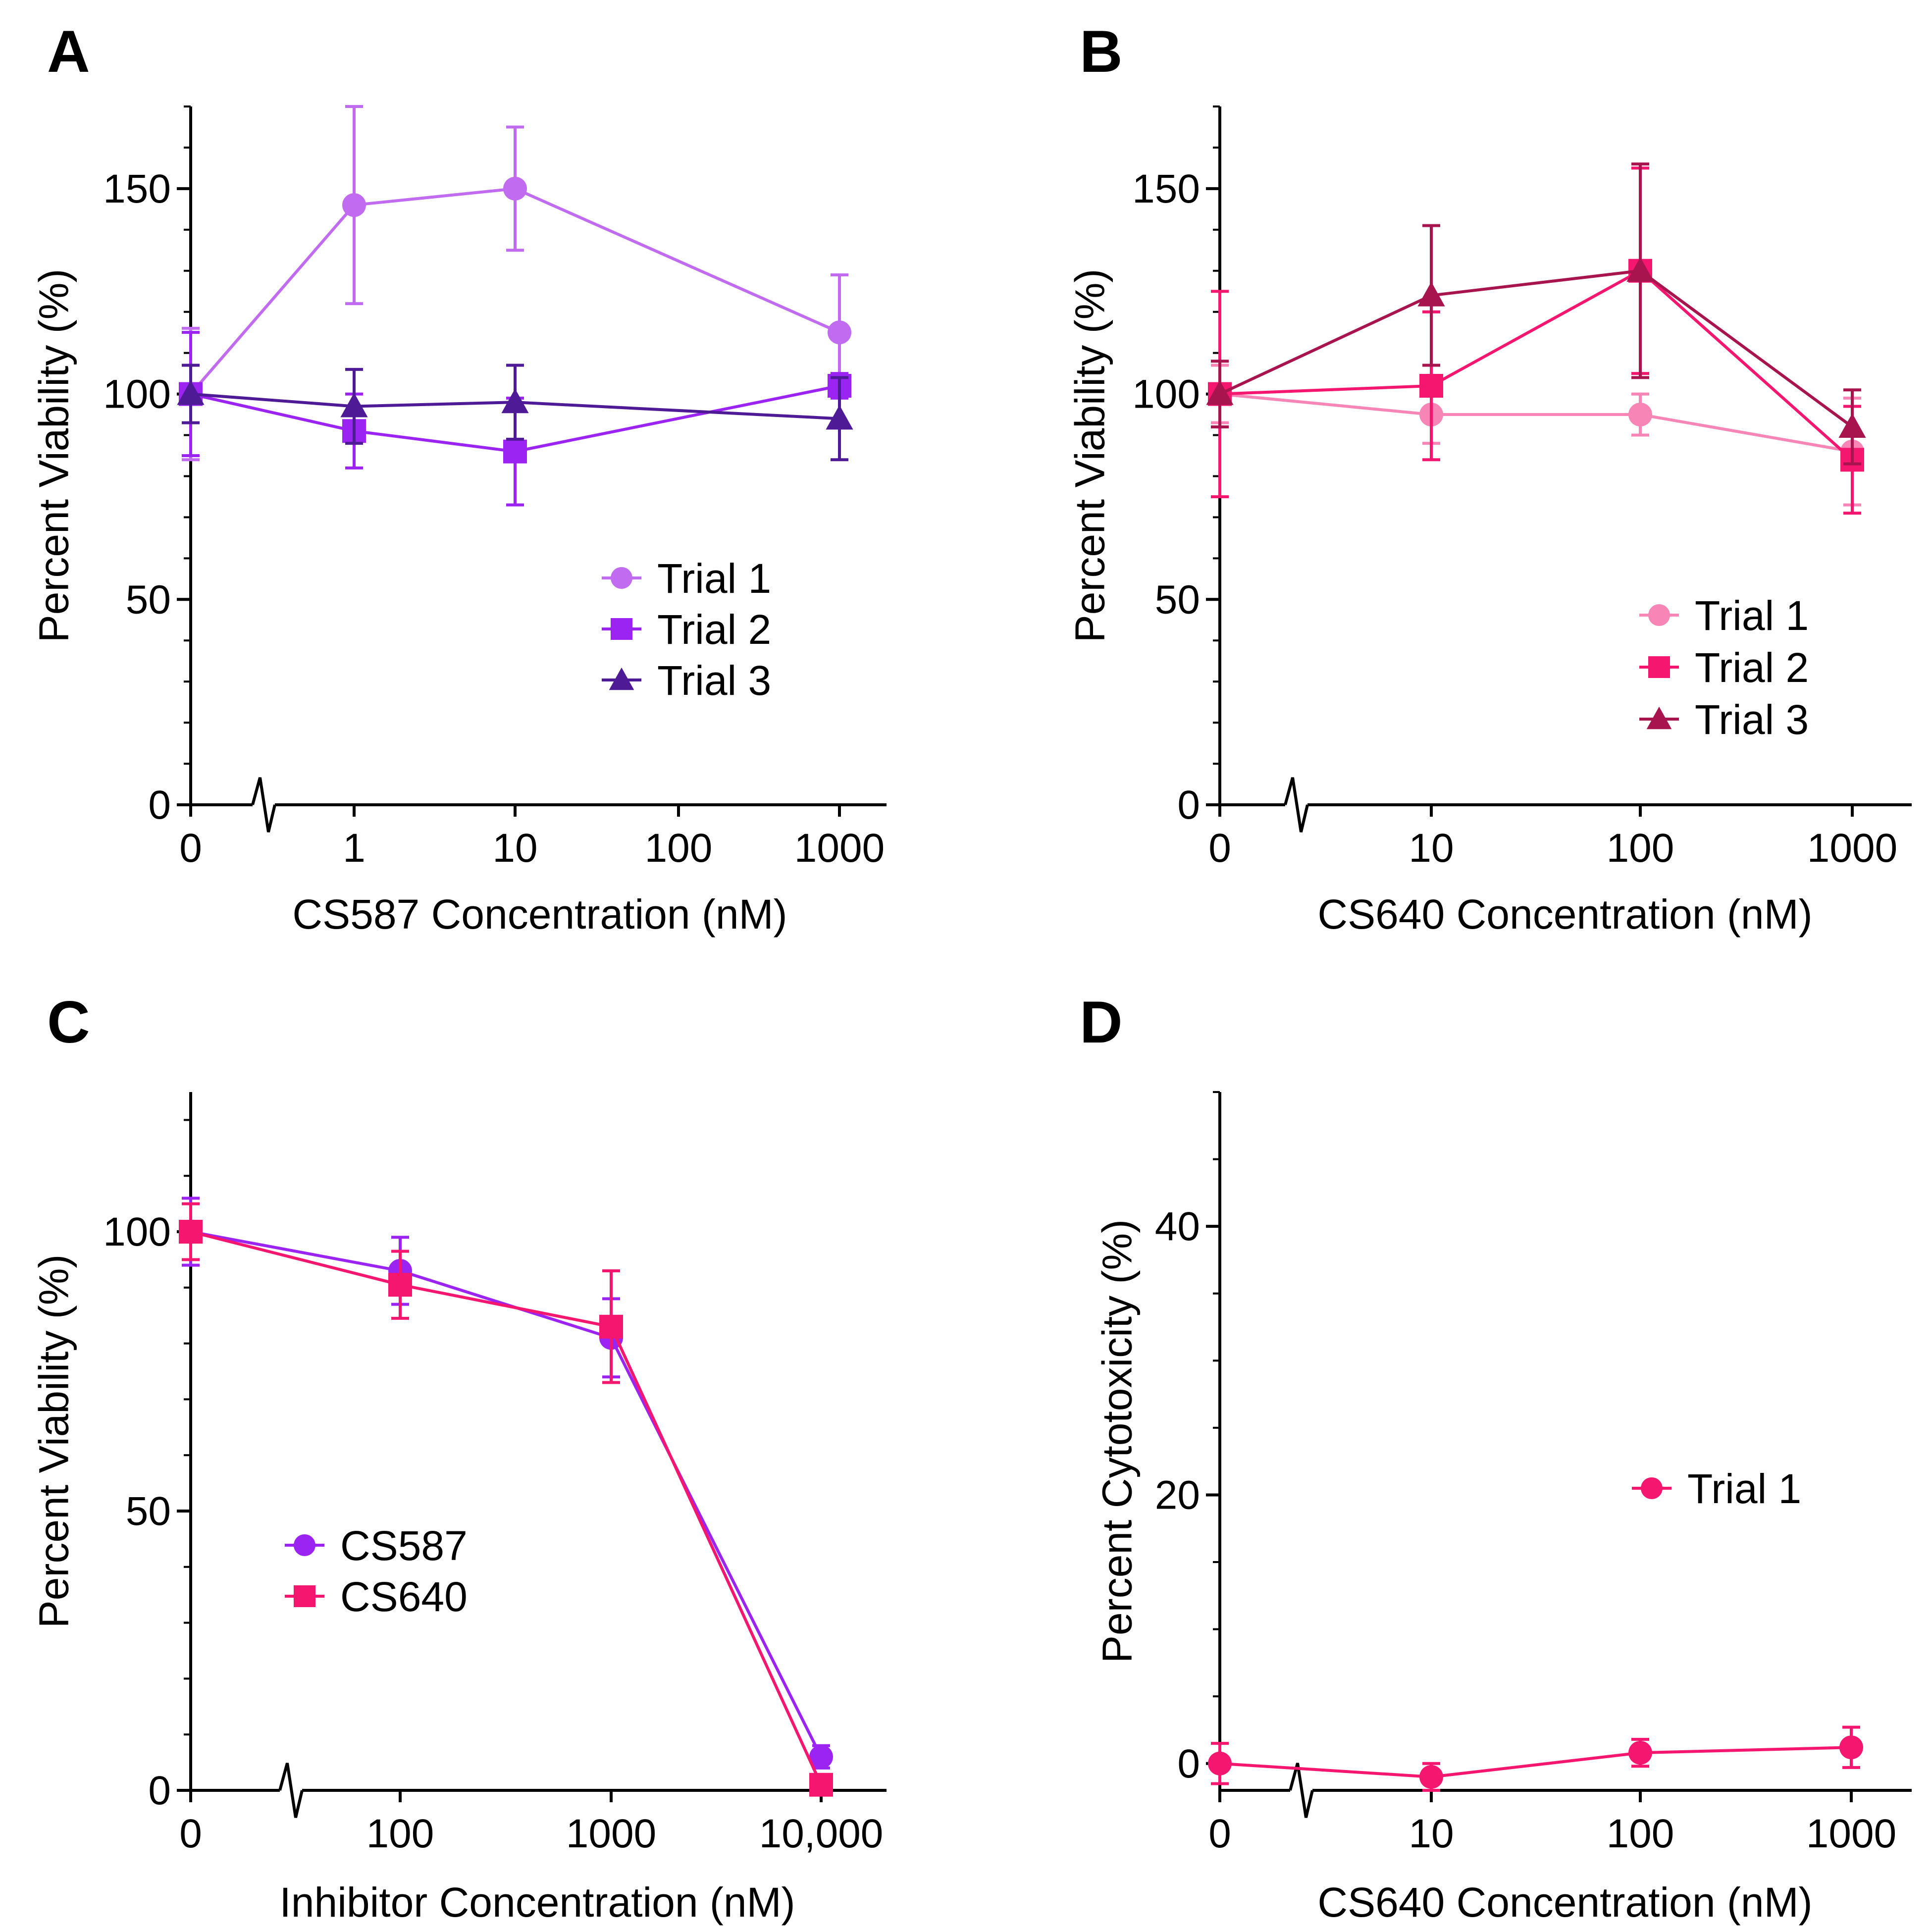  Describe the element at coordinates (1177, 1226) in the screenshot. I see `y-tick-label: 40` at that location.